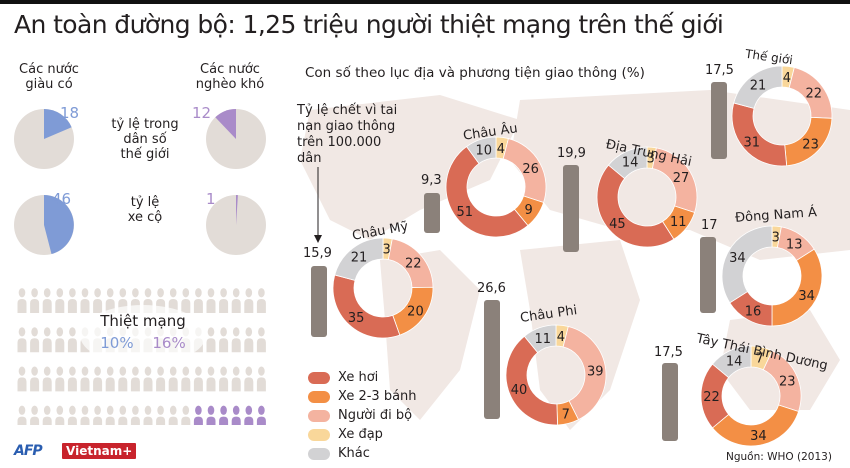  What do you see at coordinates (319, 301) in the screenshot?
I see `bar-americas` at bounding box center [319, 301].